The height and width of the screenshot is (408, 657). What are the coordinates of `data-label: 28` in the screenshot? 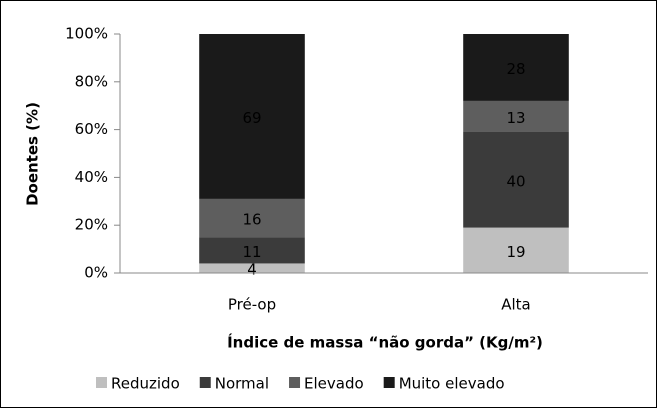 It's located at (515, 69).